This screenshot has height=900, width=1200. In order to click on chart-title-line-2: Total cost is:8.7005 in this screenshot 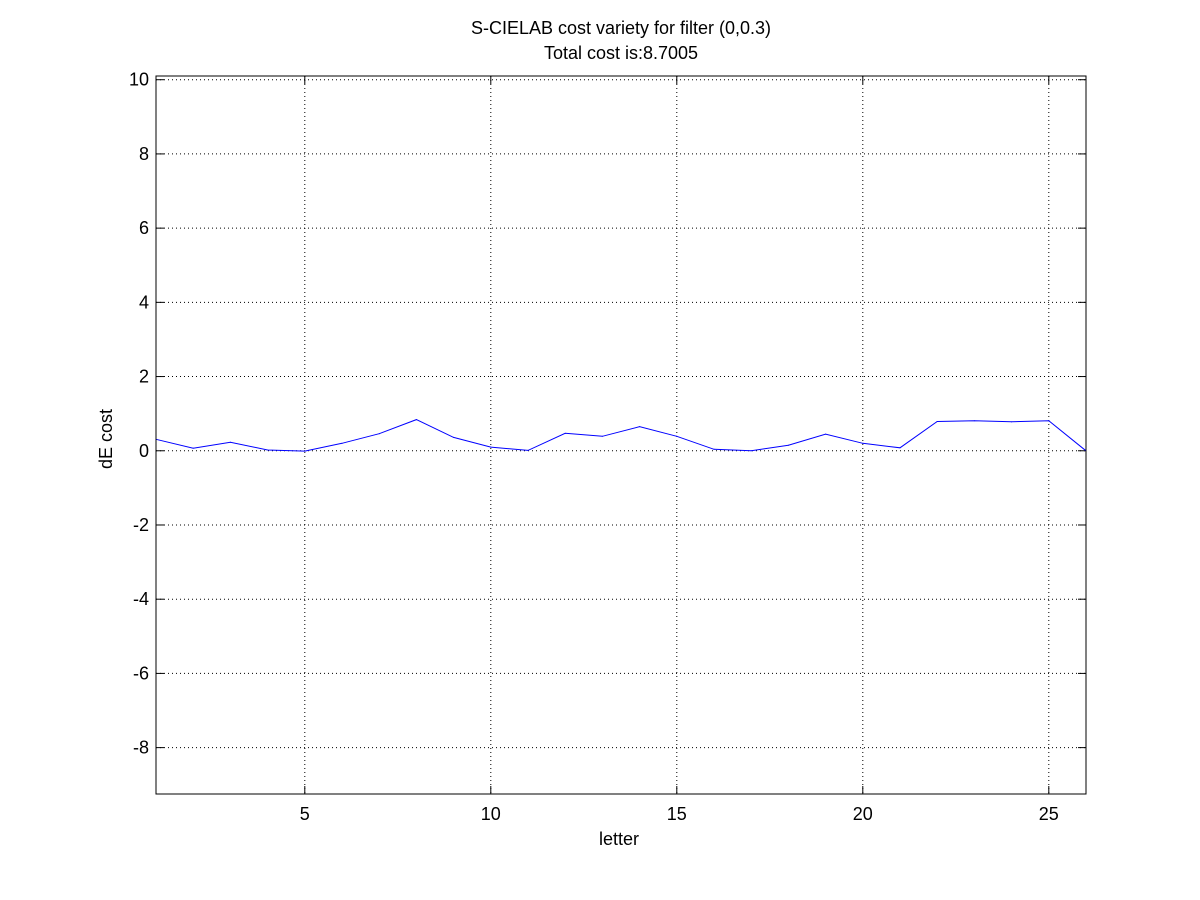, I will do `click(621, 53)`.